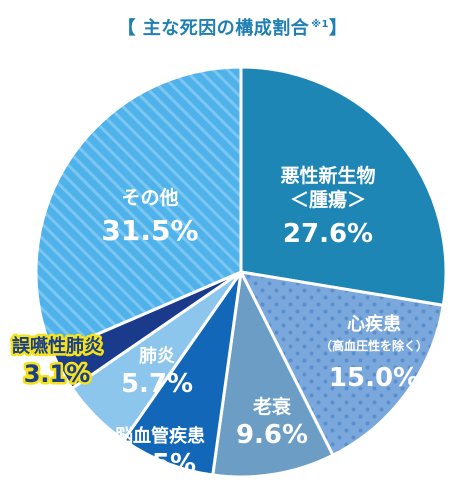  I want to click on chart-title-close-bracket: 】, so click(338, 28).